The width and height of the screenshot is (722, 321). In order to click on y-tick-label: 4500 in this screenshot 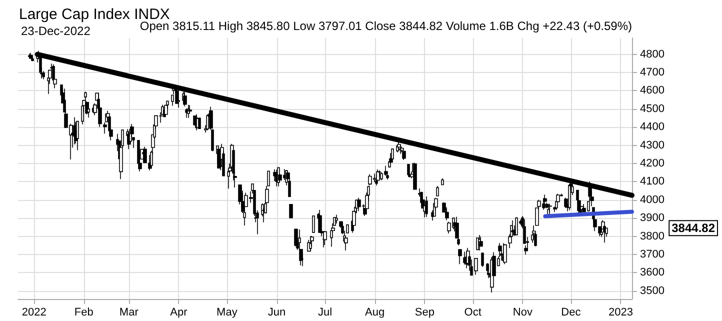, I will do `click(652, 108)`.